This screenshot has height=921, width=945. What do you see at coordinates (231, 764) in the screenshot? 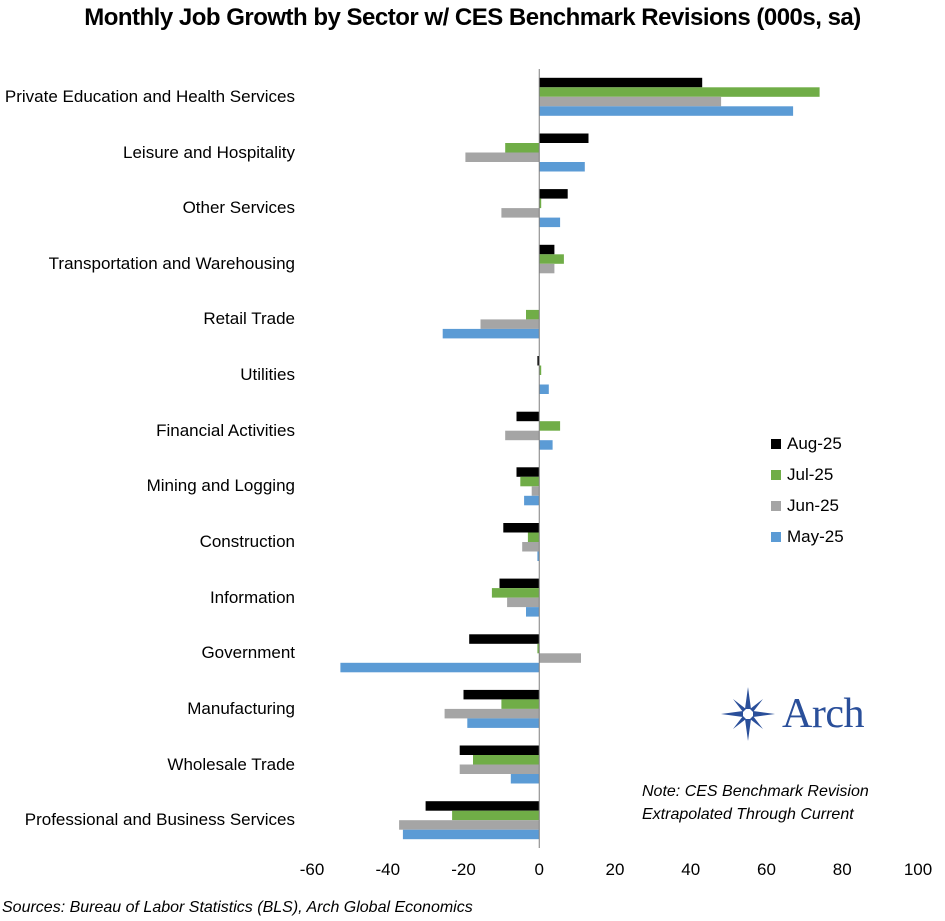
I see `category-label: Wholesale Trade` at bounding box center [231, 764].